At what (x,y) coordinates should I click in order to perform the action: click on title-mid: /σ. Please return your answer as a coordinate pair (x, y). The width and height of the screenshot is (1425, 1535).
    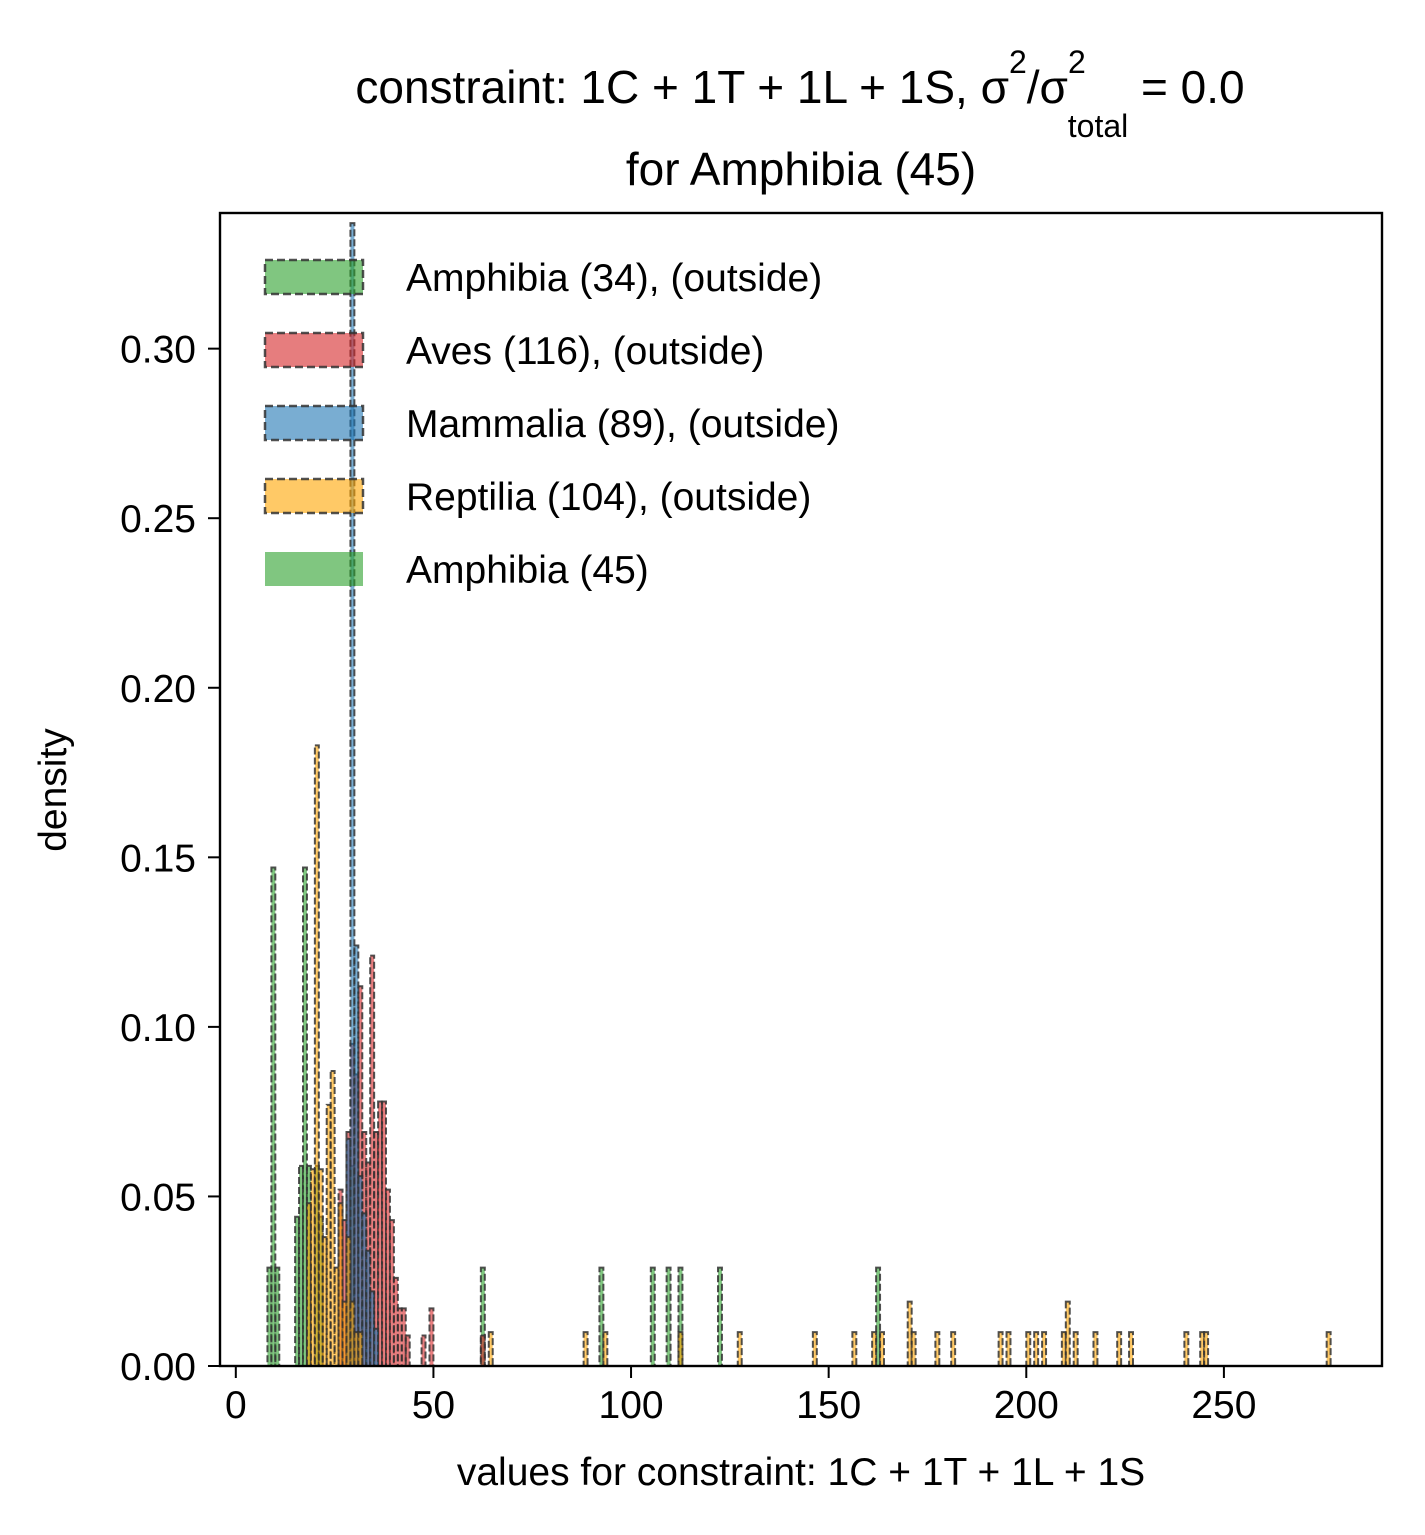
    Looking at the image, I should click on (1047, 87).